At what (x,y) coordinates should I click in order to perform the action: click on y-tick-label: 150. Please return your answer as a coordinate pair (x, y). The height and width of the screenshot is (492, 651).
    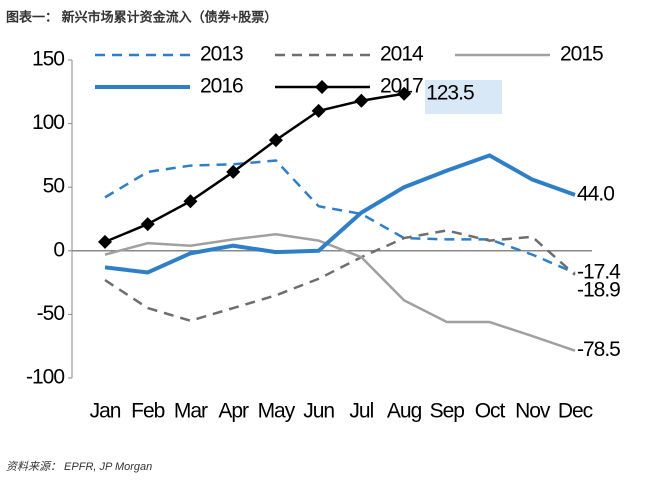
    Looking at the image, I should click on (48, 59).